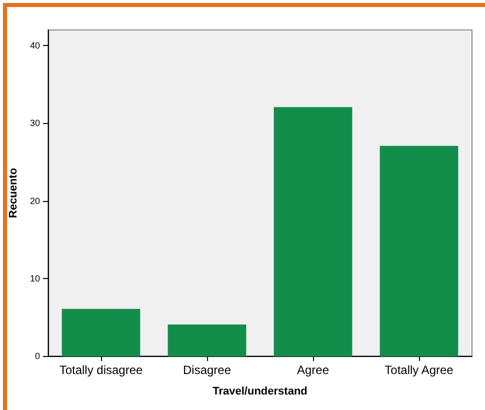 This screenshot has height=410, width=485. Describe the element at coordinates (419, 370) in the screenshot. I see `x-tick-label: Totally Agree` at that location.